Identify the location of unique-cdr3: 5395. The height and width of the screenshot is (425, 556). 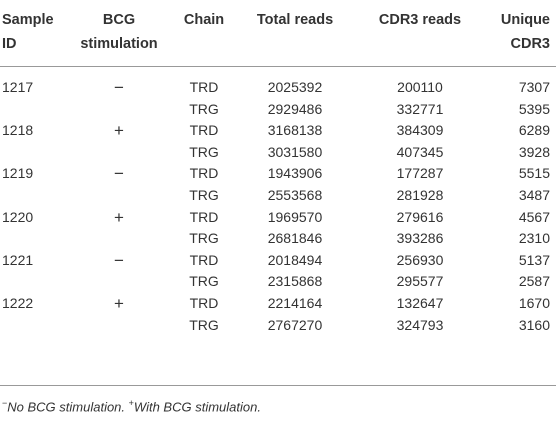
(534, 108).